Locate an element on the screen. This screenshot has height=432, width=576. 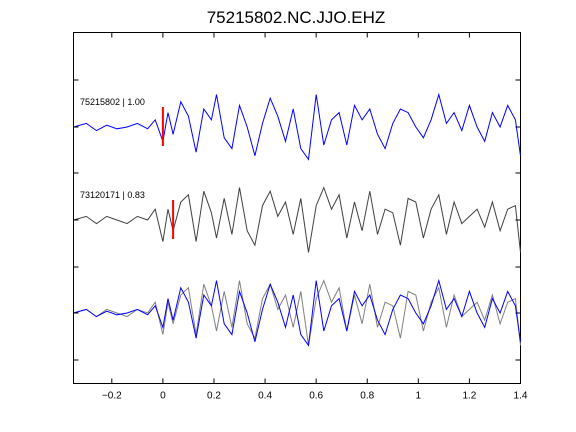
trace-label: 73120171 | 0.83 is located at coordinates (112, 195).